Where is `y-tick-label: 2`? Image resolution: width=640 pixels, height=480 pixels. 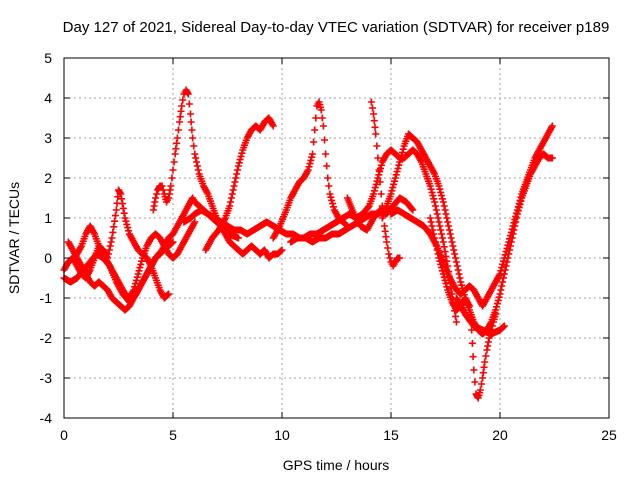
y-tick-label: 2 is located at coordinates (48, 178).